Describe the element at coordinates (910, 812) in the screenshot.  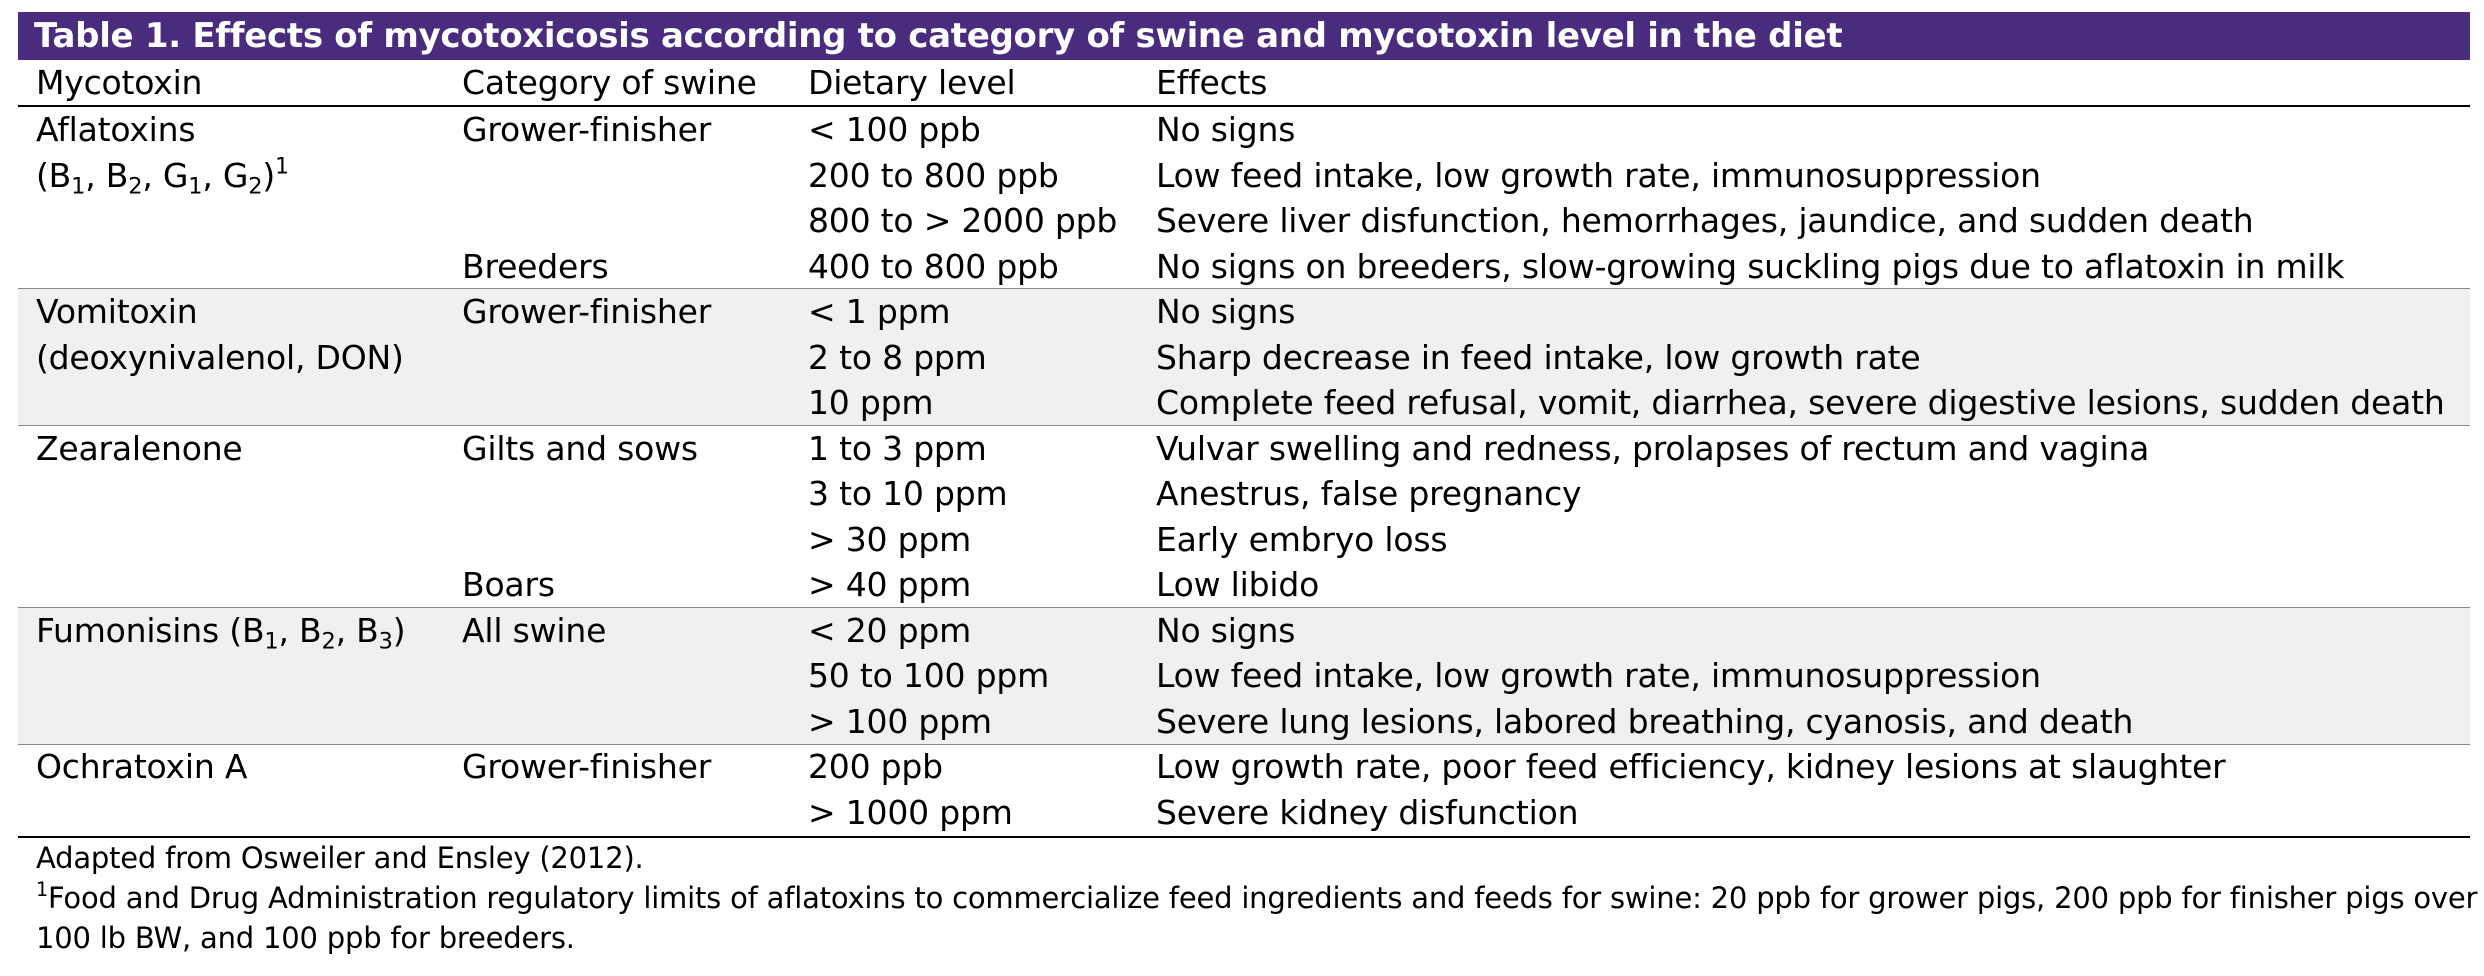
I see `dietary-level: > 1000 ppm` at that location.